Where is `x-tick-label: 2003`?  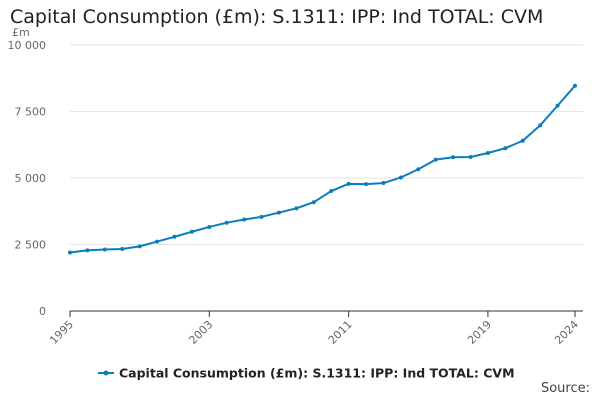
x-tick-label: 2003 is located at coordinates (200, 332).